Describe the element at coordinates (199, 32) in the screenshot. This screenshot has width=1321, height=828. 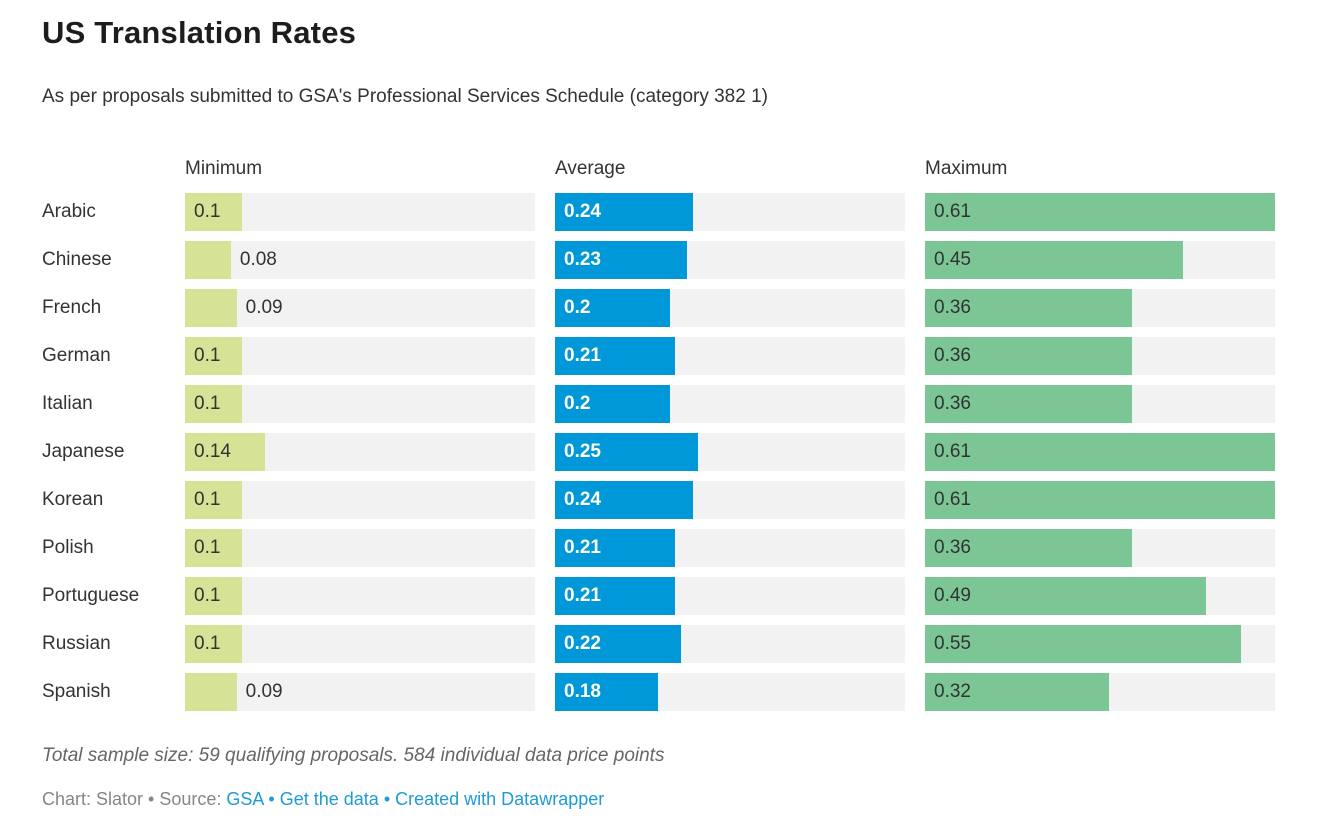
I see `chart-title: US Translation Rates` at that location.